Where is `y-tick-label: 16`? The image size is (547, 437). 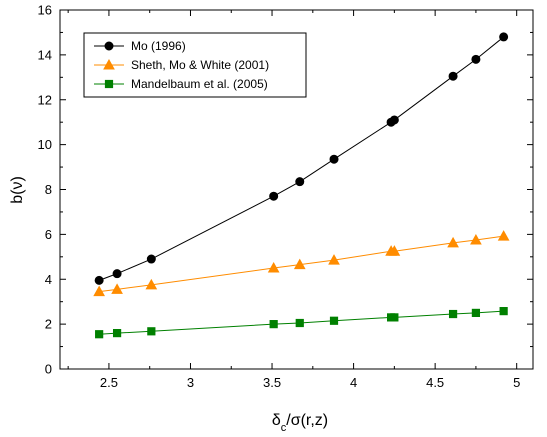
y-tick-label: 16 is located at coordinates (45, 10).